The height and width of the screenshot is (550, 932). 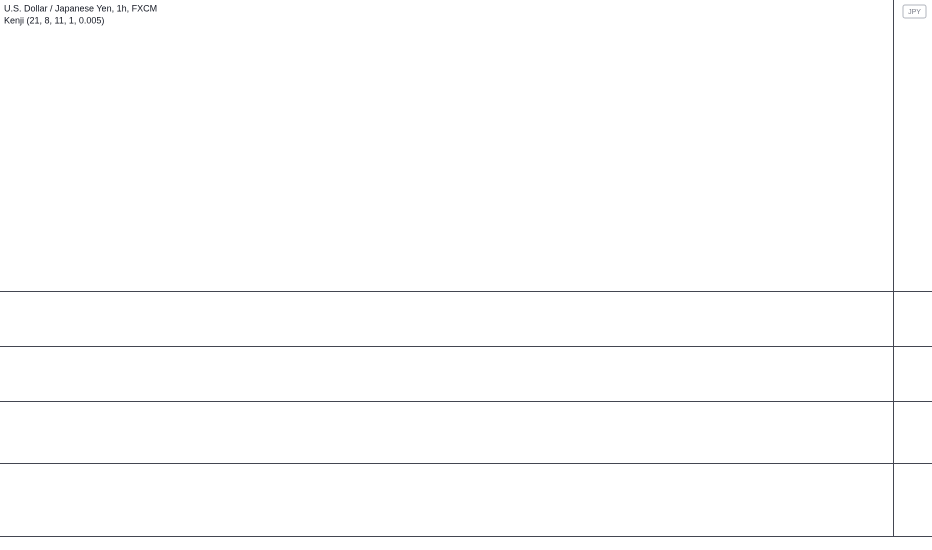 I want to click on currency: JPY, so click(x=914, y=12).